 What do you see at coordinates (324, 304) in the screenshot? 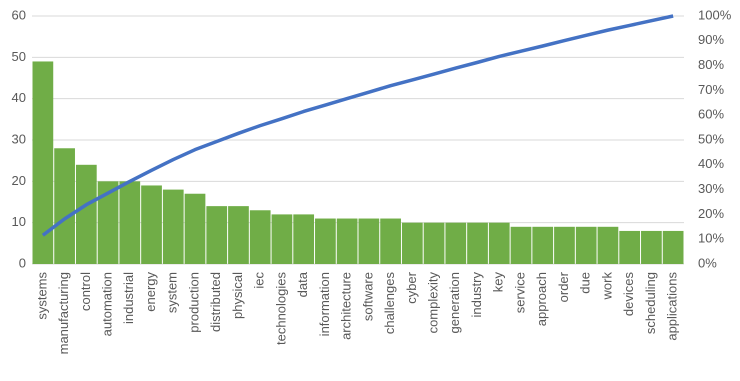
I see `x-tick-label: information` at bounding box center [324, 304].